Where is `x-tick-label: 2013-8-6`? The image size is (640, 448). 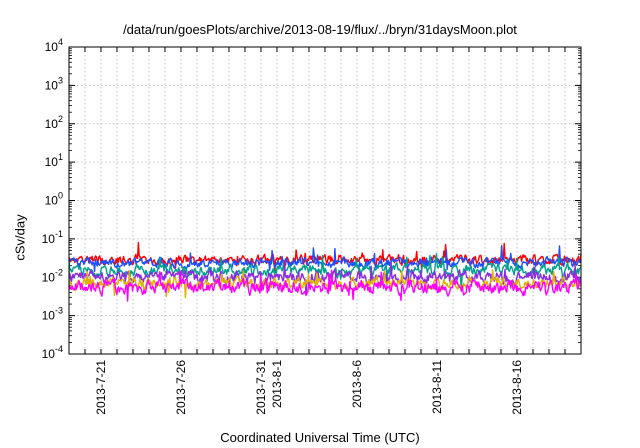 x-tick-label: 2013-8-6 is located at coordinates (357, 384).